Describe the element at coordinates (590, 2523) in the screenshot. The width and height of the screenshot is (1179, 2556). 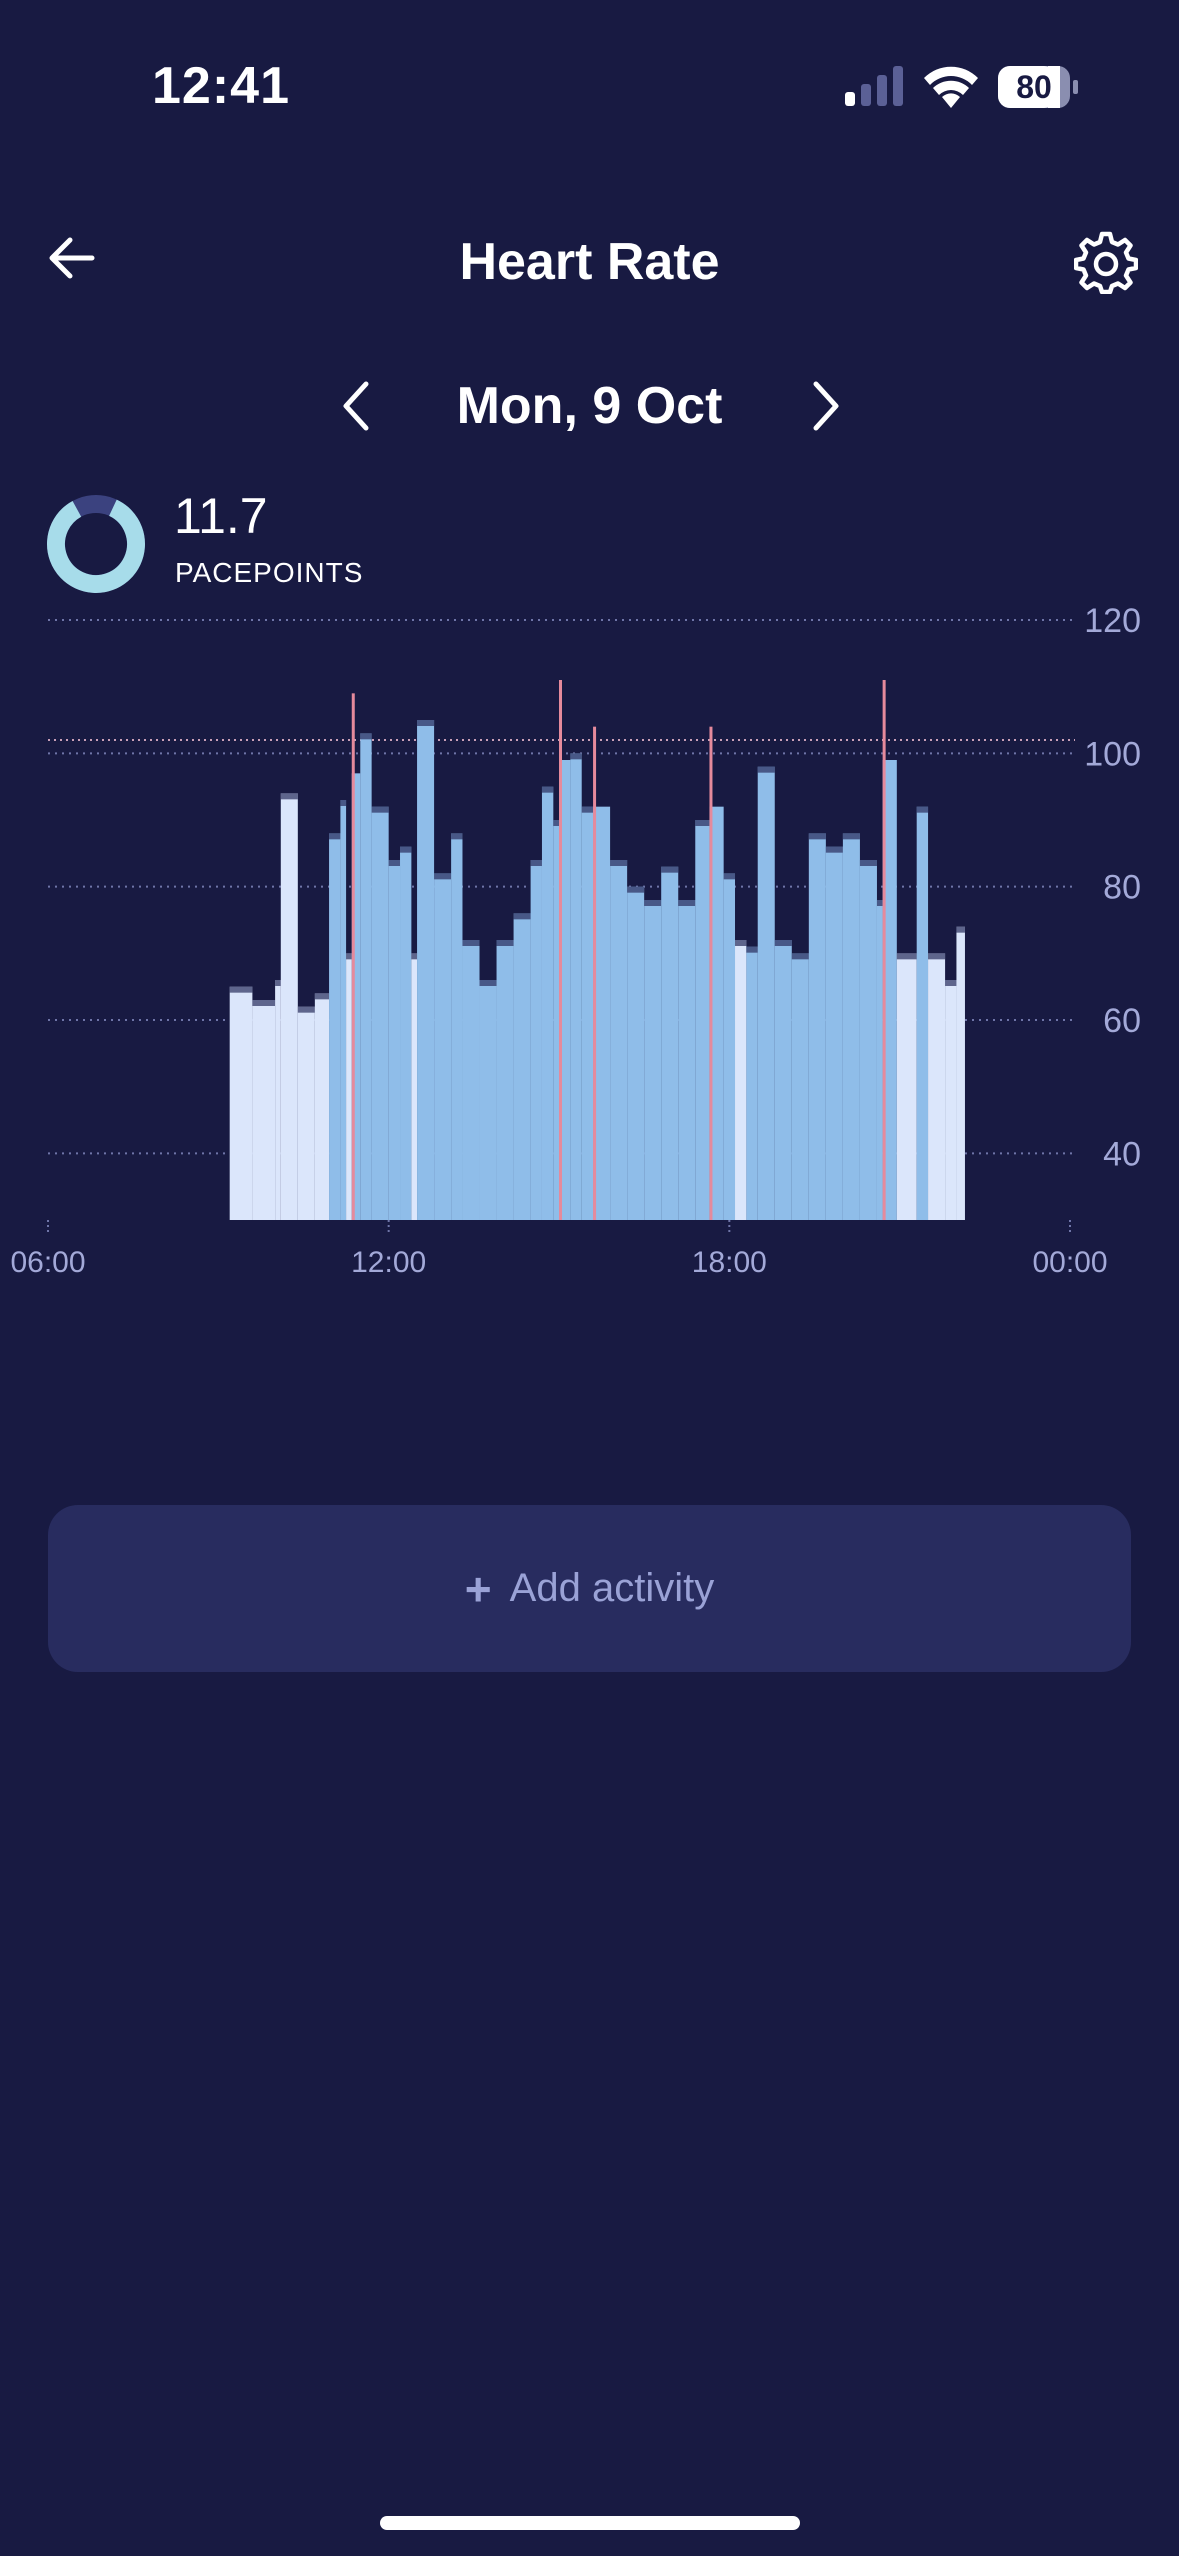
I see `home-indicator` at that location.